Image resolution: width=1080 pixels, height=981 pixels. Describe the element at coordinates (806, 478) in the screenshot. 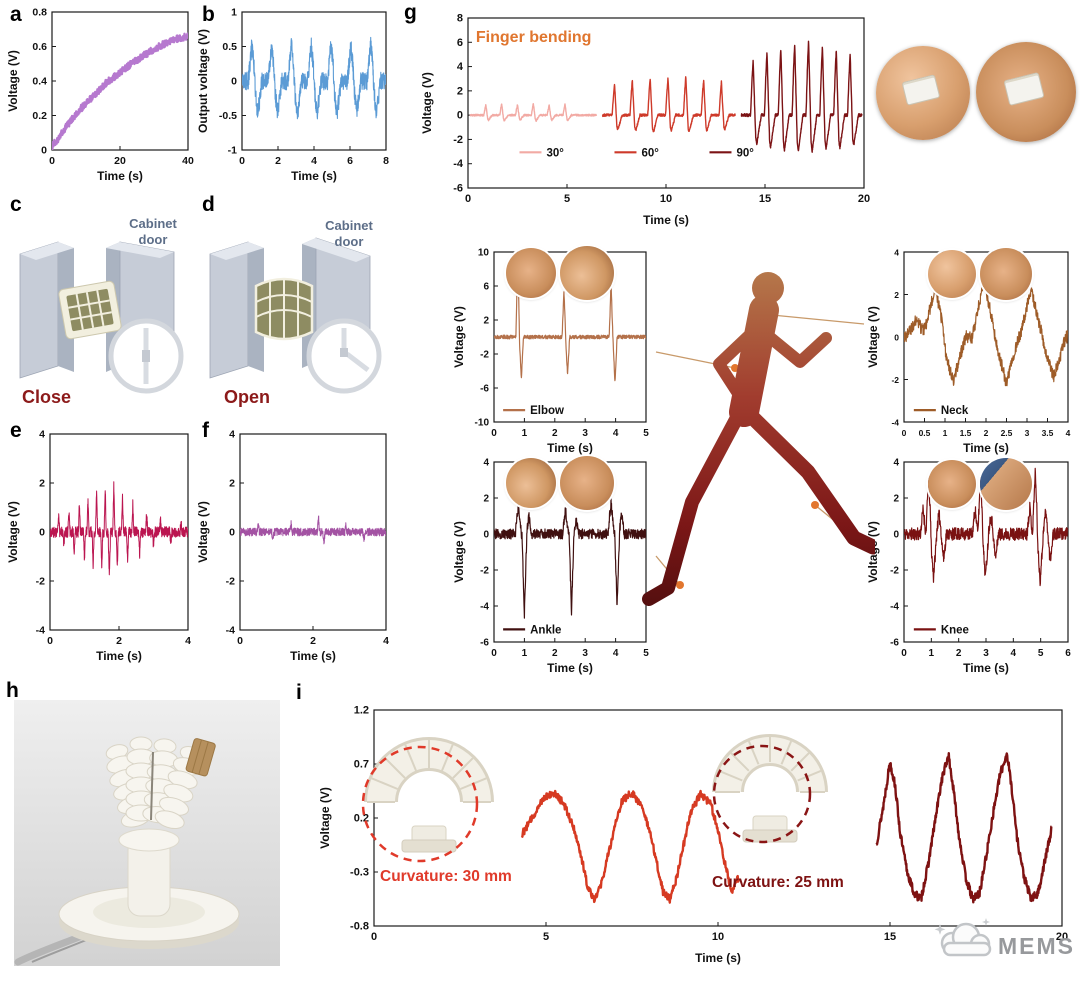

I see `runner-front-leg` at that location.